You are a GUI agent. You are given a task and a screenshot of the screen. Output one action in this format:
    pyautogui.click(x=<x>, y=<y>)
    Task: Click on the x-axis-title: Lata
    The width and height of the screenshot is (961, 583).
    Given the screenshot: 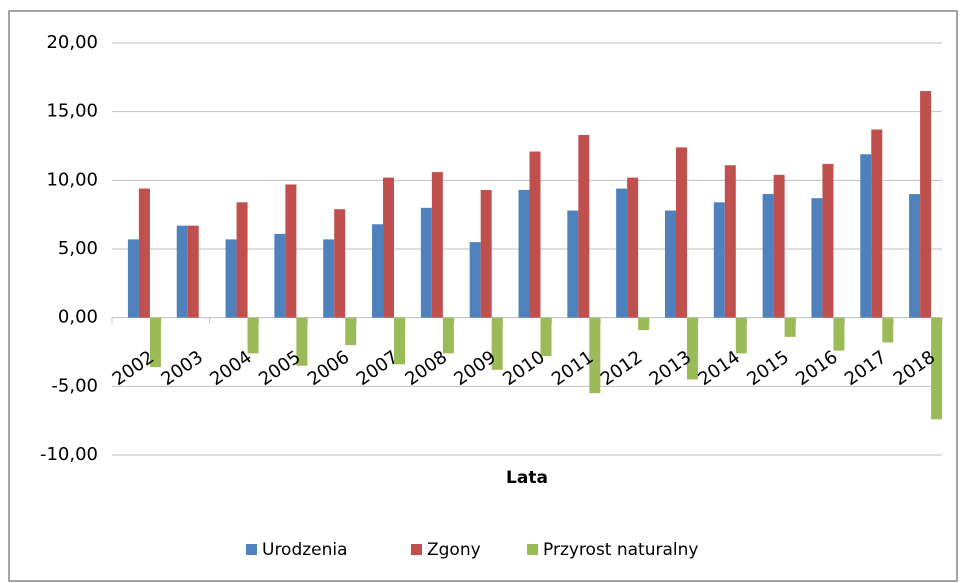 What is the action you would take?
    pyautogui.click(x=527, y=478)
    